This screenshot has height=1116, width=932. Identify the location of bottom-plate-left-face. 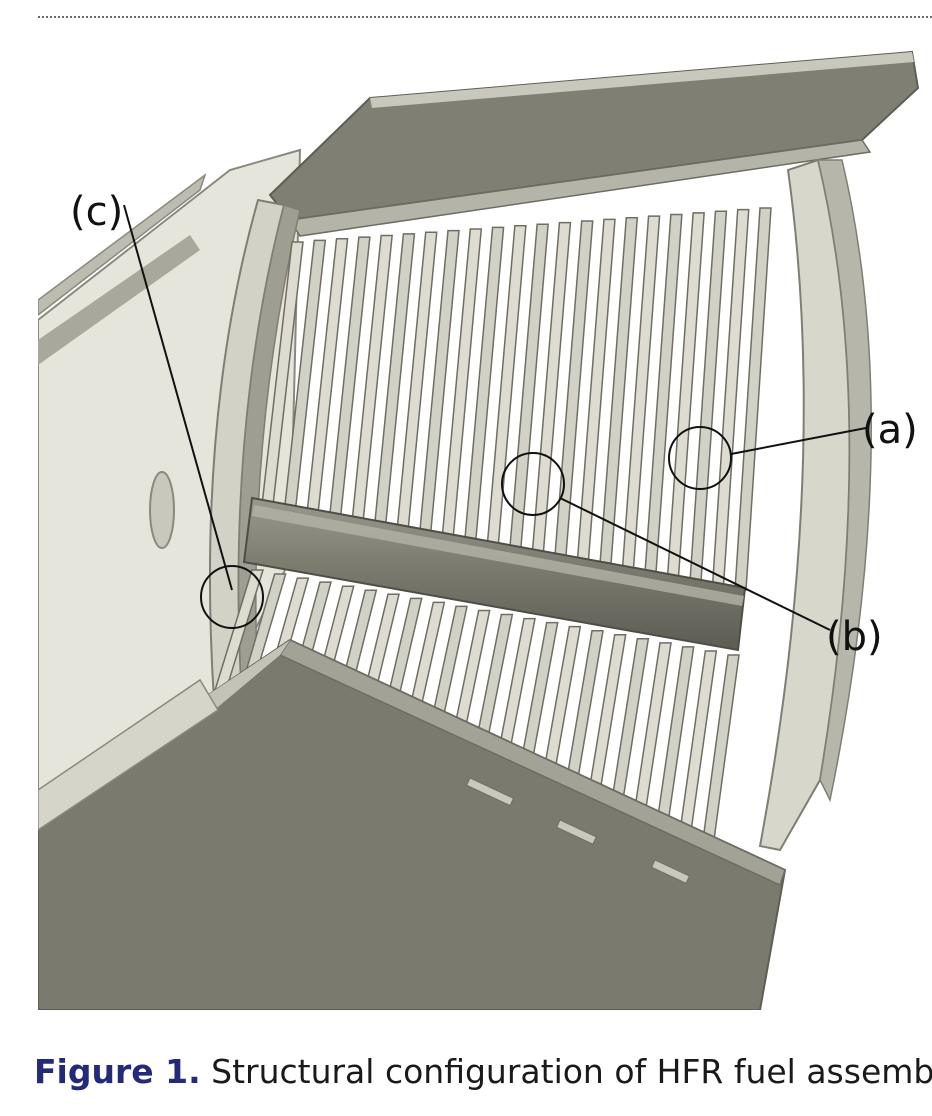
(245, 676).